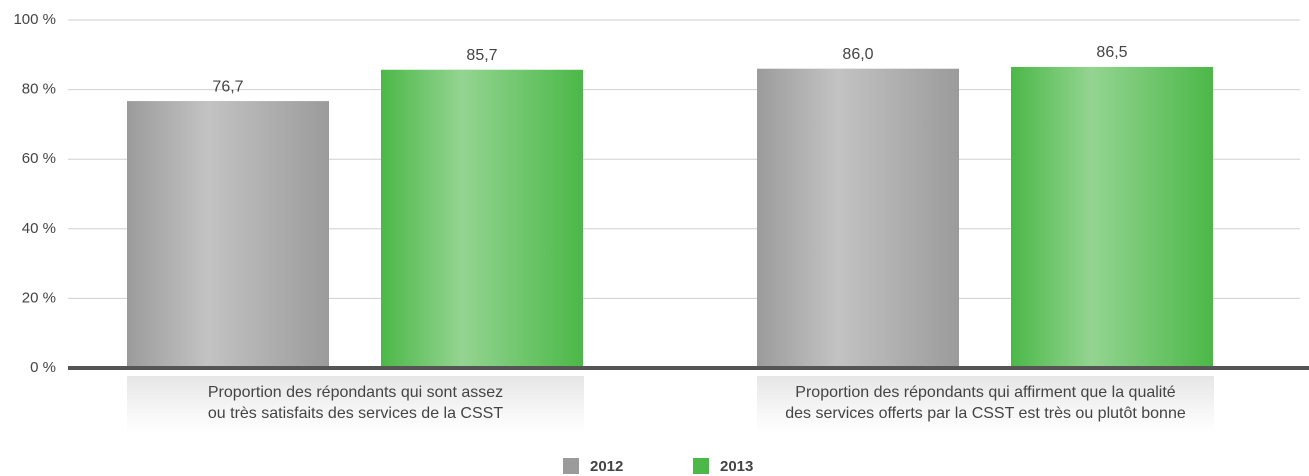 Image resolution: width=1309 pixels, height=476 pixels. Describe the element at coordinates (1111, 52) in the screenshot. I see `value-label: 86,5` at that location.